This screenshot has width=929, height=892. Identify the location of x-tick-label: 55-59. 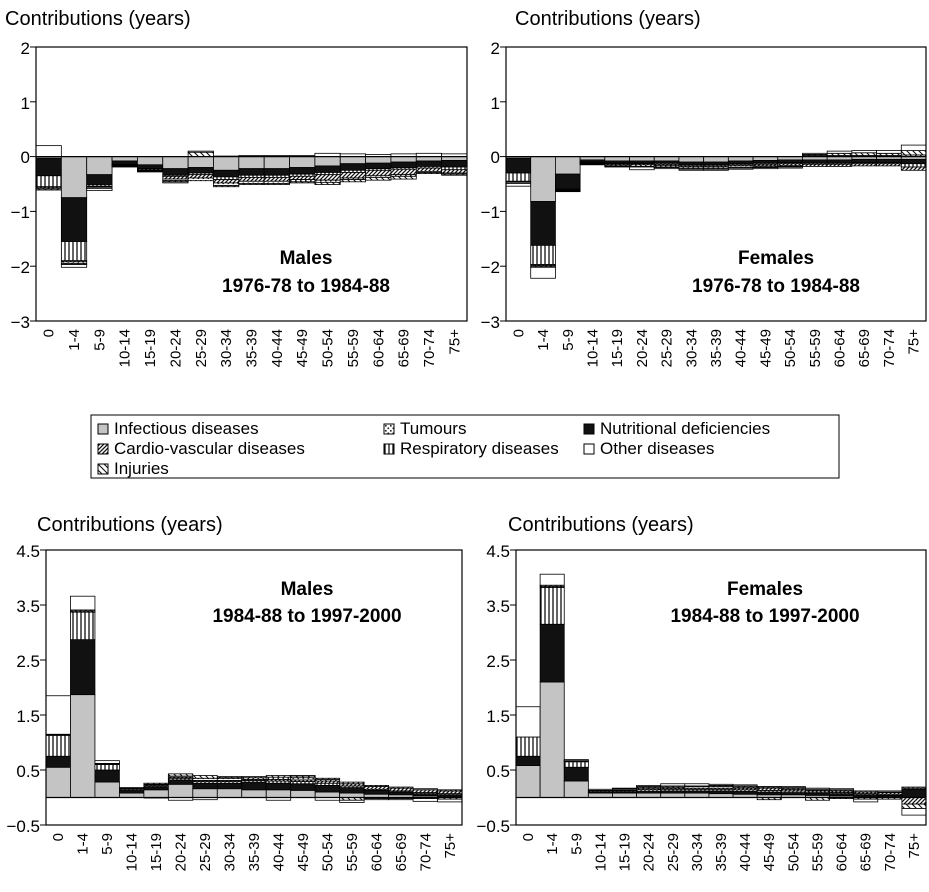
(352, 852).